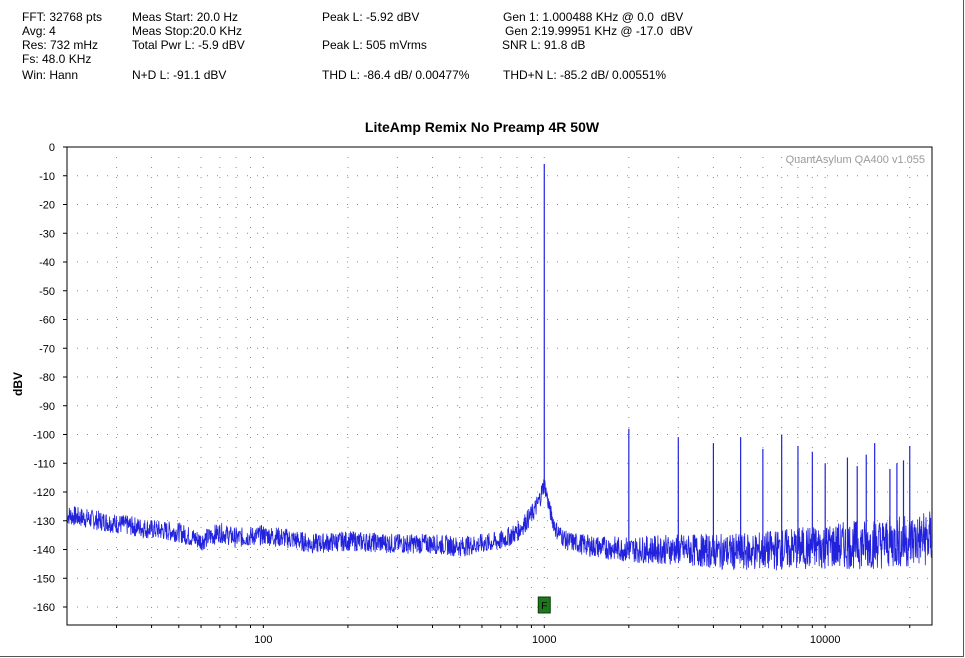 The height and width of the screenshot is (658, 965). I want to click on stat-thdn: THD+N L: -85.2 dB/ 0.00551%, so click(585, 75).